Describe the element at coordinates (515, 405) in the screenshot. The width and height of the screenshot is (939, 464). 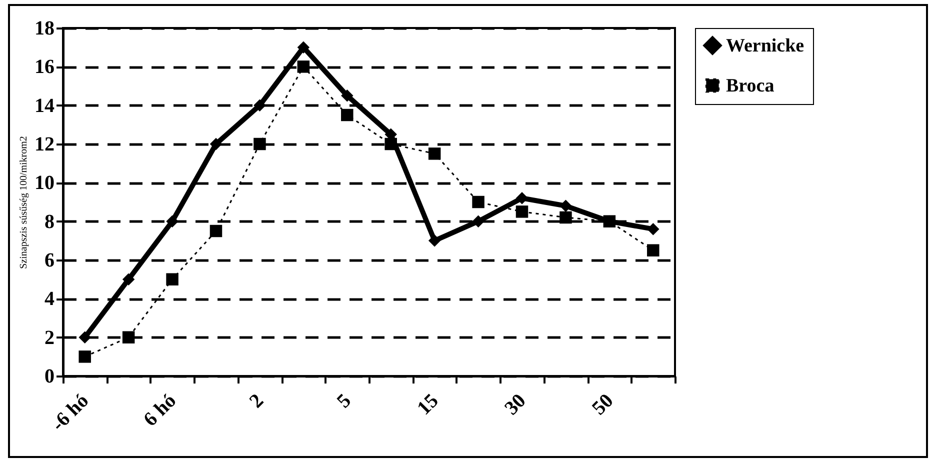
I see `x-tick-label: 30` at that location.